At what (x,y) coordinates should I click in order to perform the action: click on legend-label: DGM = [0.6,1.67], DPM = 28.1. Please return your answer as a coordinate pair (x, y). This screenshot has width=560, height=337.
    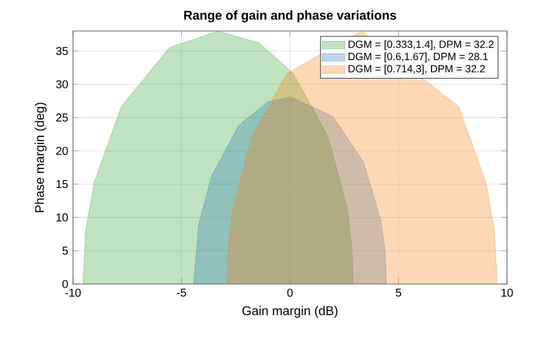
    Looking at the image, I should click on (418, 57).